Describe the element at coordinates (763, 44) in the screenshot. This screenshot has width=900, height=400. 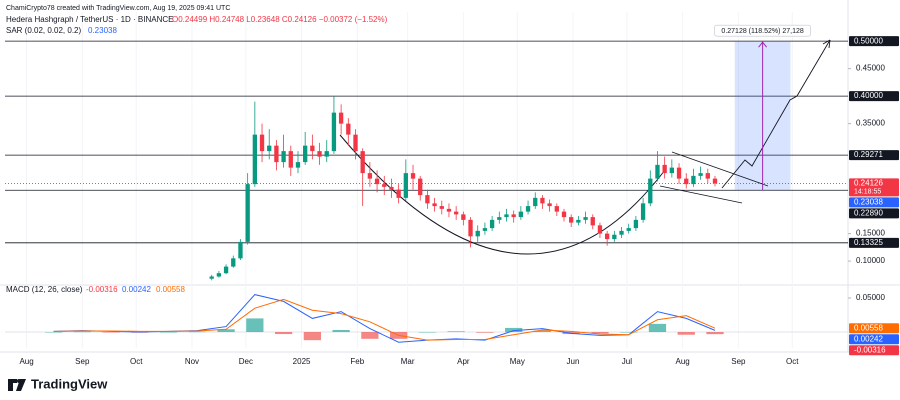
I see `measure-arrowhead` at that location.